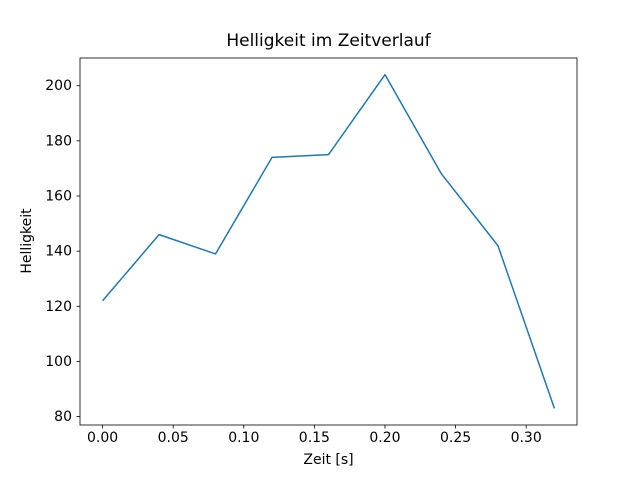 This screenshot has width=640, height=480. Describe the element at coordinates (328, 41) in the screenshot. I see `chart-title: Helligkeit im Zeitverlauf` at that location.